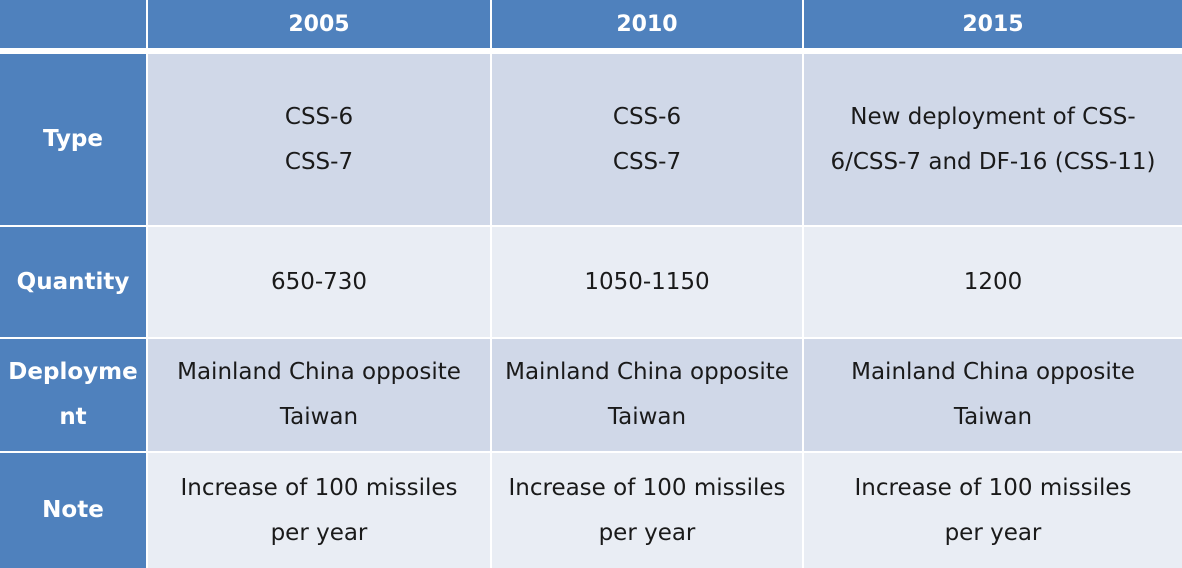  I want to click on row-header-deployment: Deployme nt, so click(74, 396).